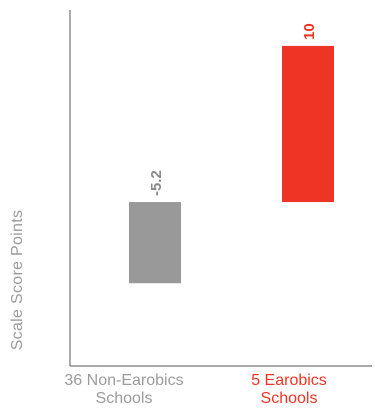 Image resolution: width=375 pixels, height=415 pixels. Describe the element at coordinates (124, 389) in the screenshot. I see `category-label-non-earobics: 36 Non-Earobics Schools` at that location.